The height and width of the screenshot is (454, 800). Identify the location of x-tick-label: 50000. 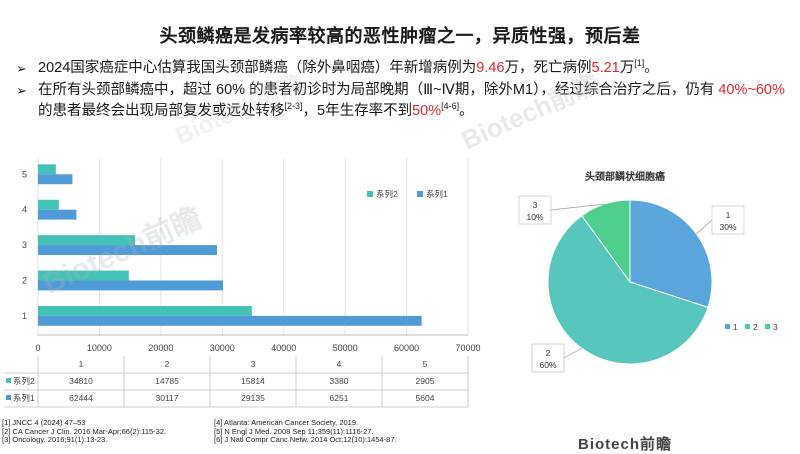
(345, 348).